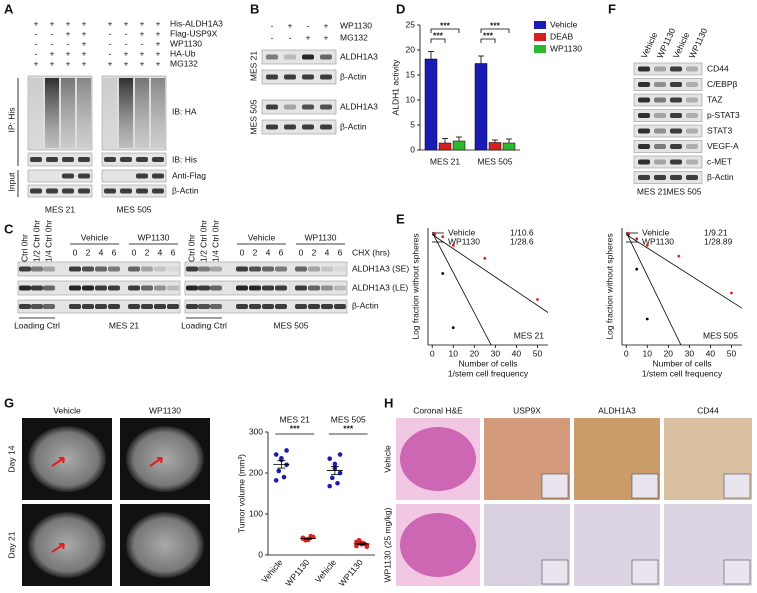  Describe the element at coordinates (191, 248) in the screenshot. I see `label: Ctrl 0hr` at that location.